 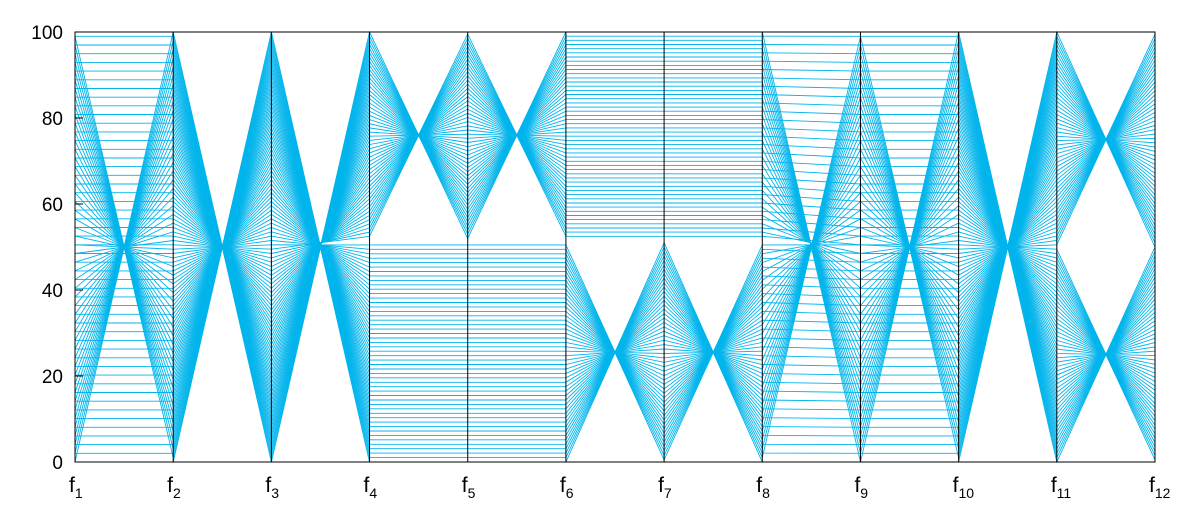 I want to click on axis-label-f10: f10, so click(x=964, y=487).